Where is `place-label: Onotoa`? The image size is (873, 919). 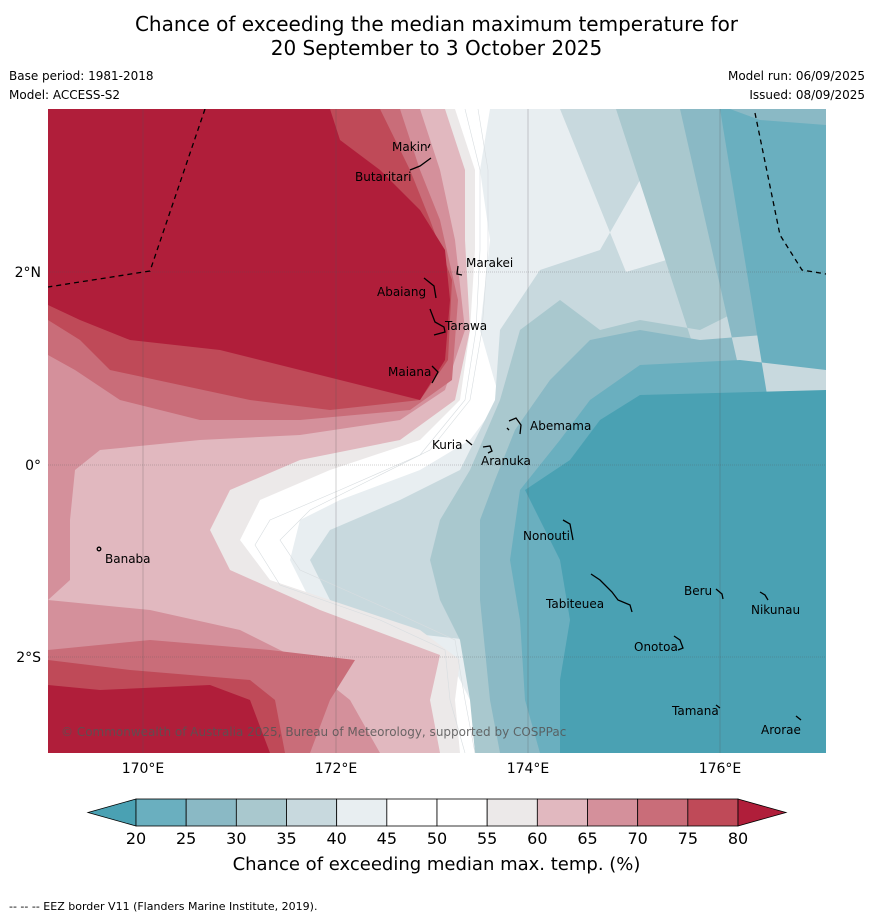
place-label: Onotoa is located at coordinates (656, 647).